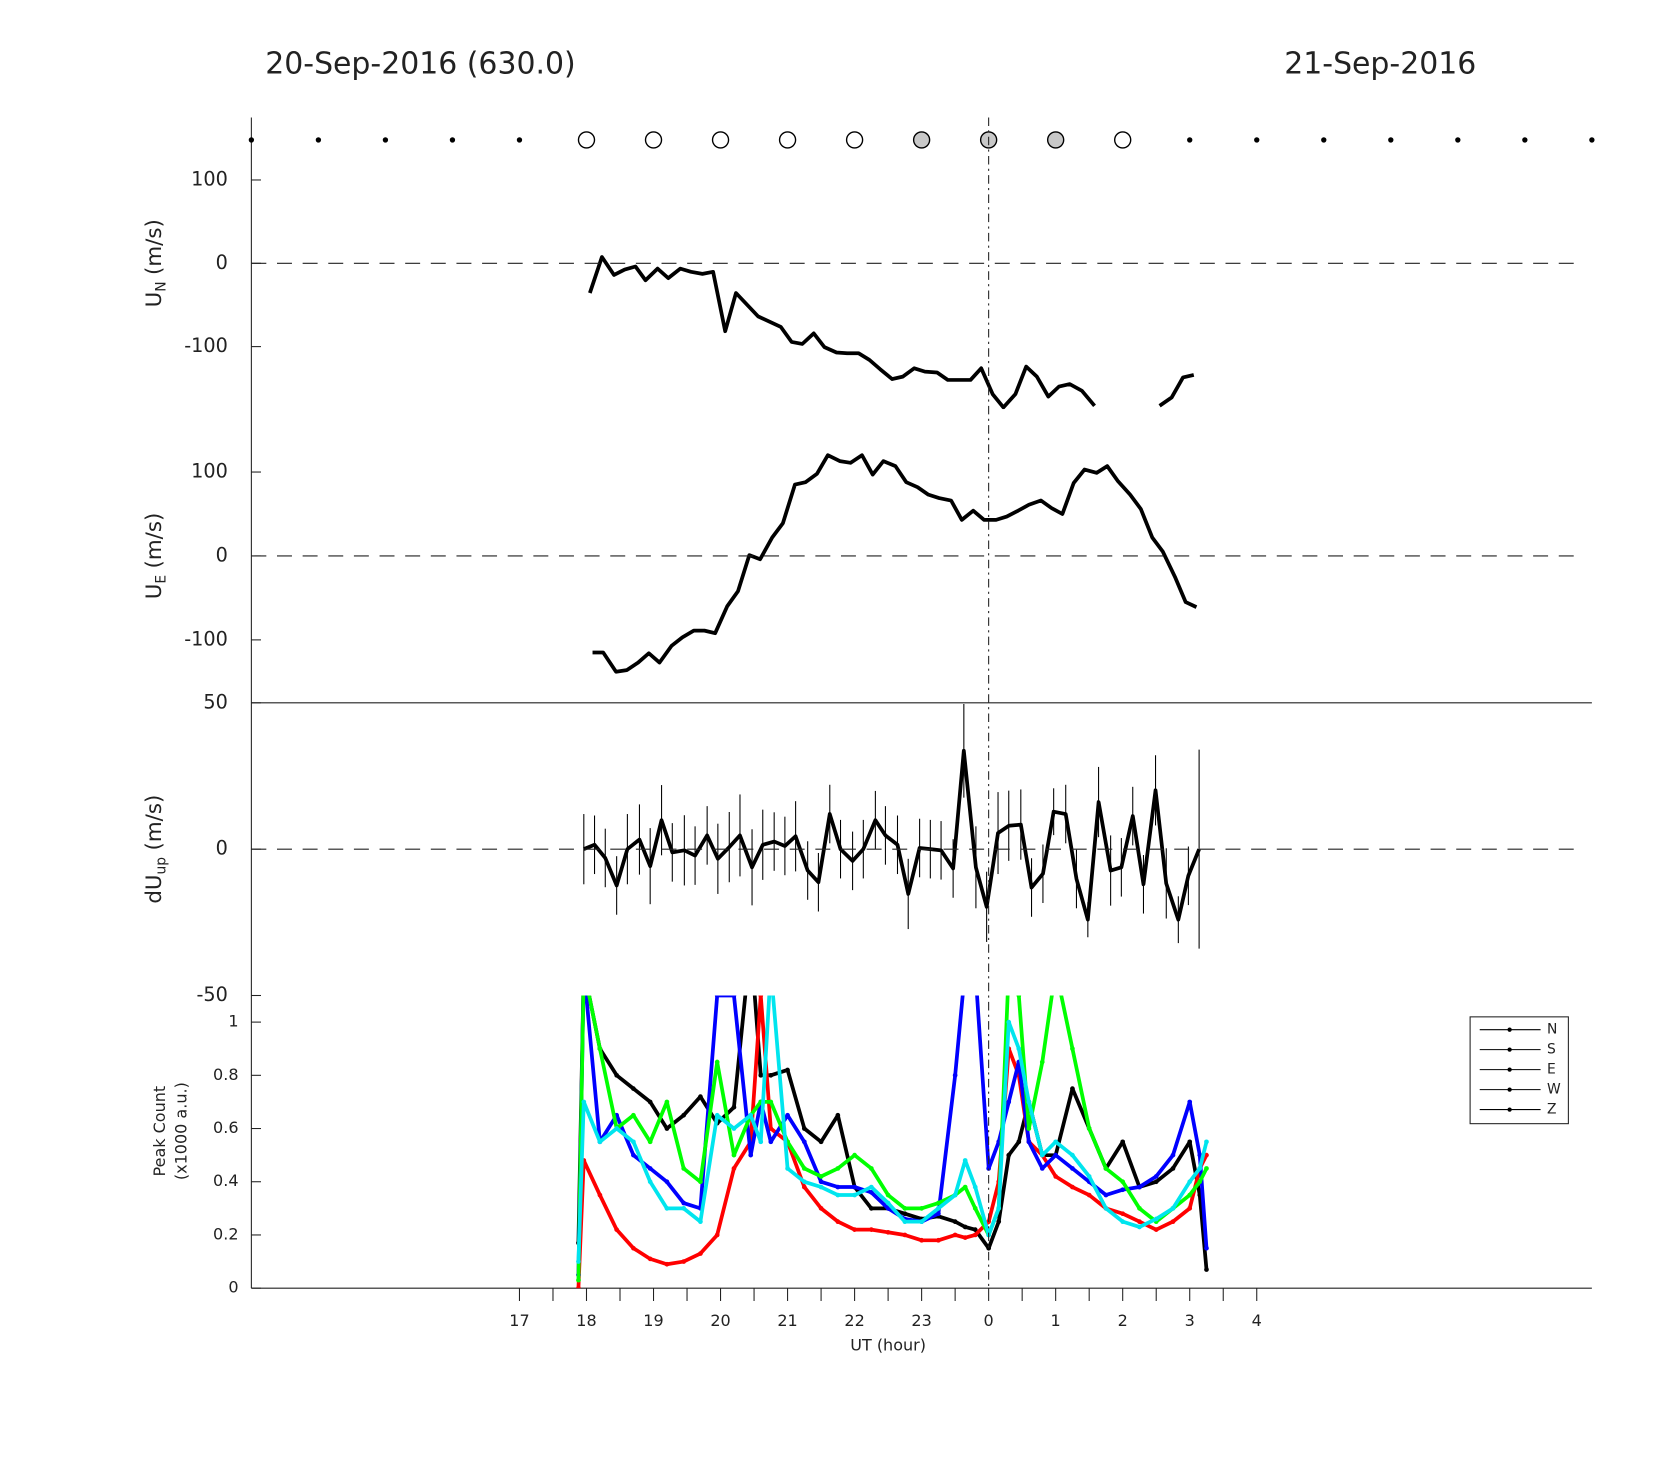 The height and width of the screenshot is (1458, 1667). I want to click on y-label-sub: up, so click(162, 866).